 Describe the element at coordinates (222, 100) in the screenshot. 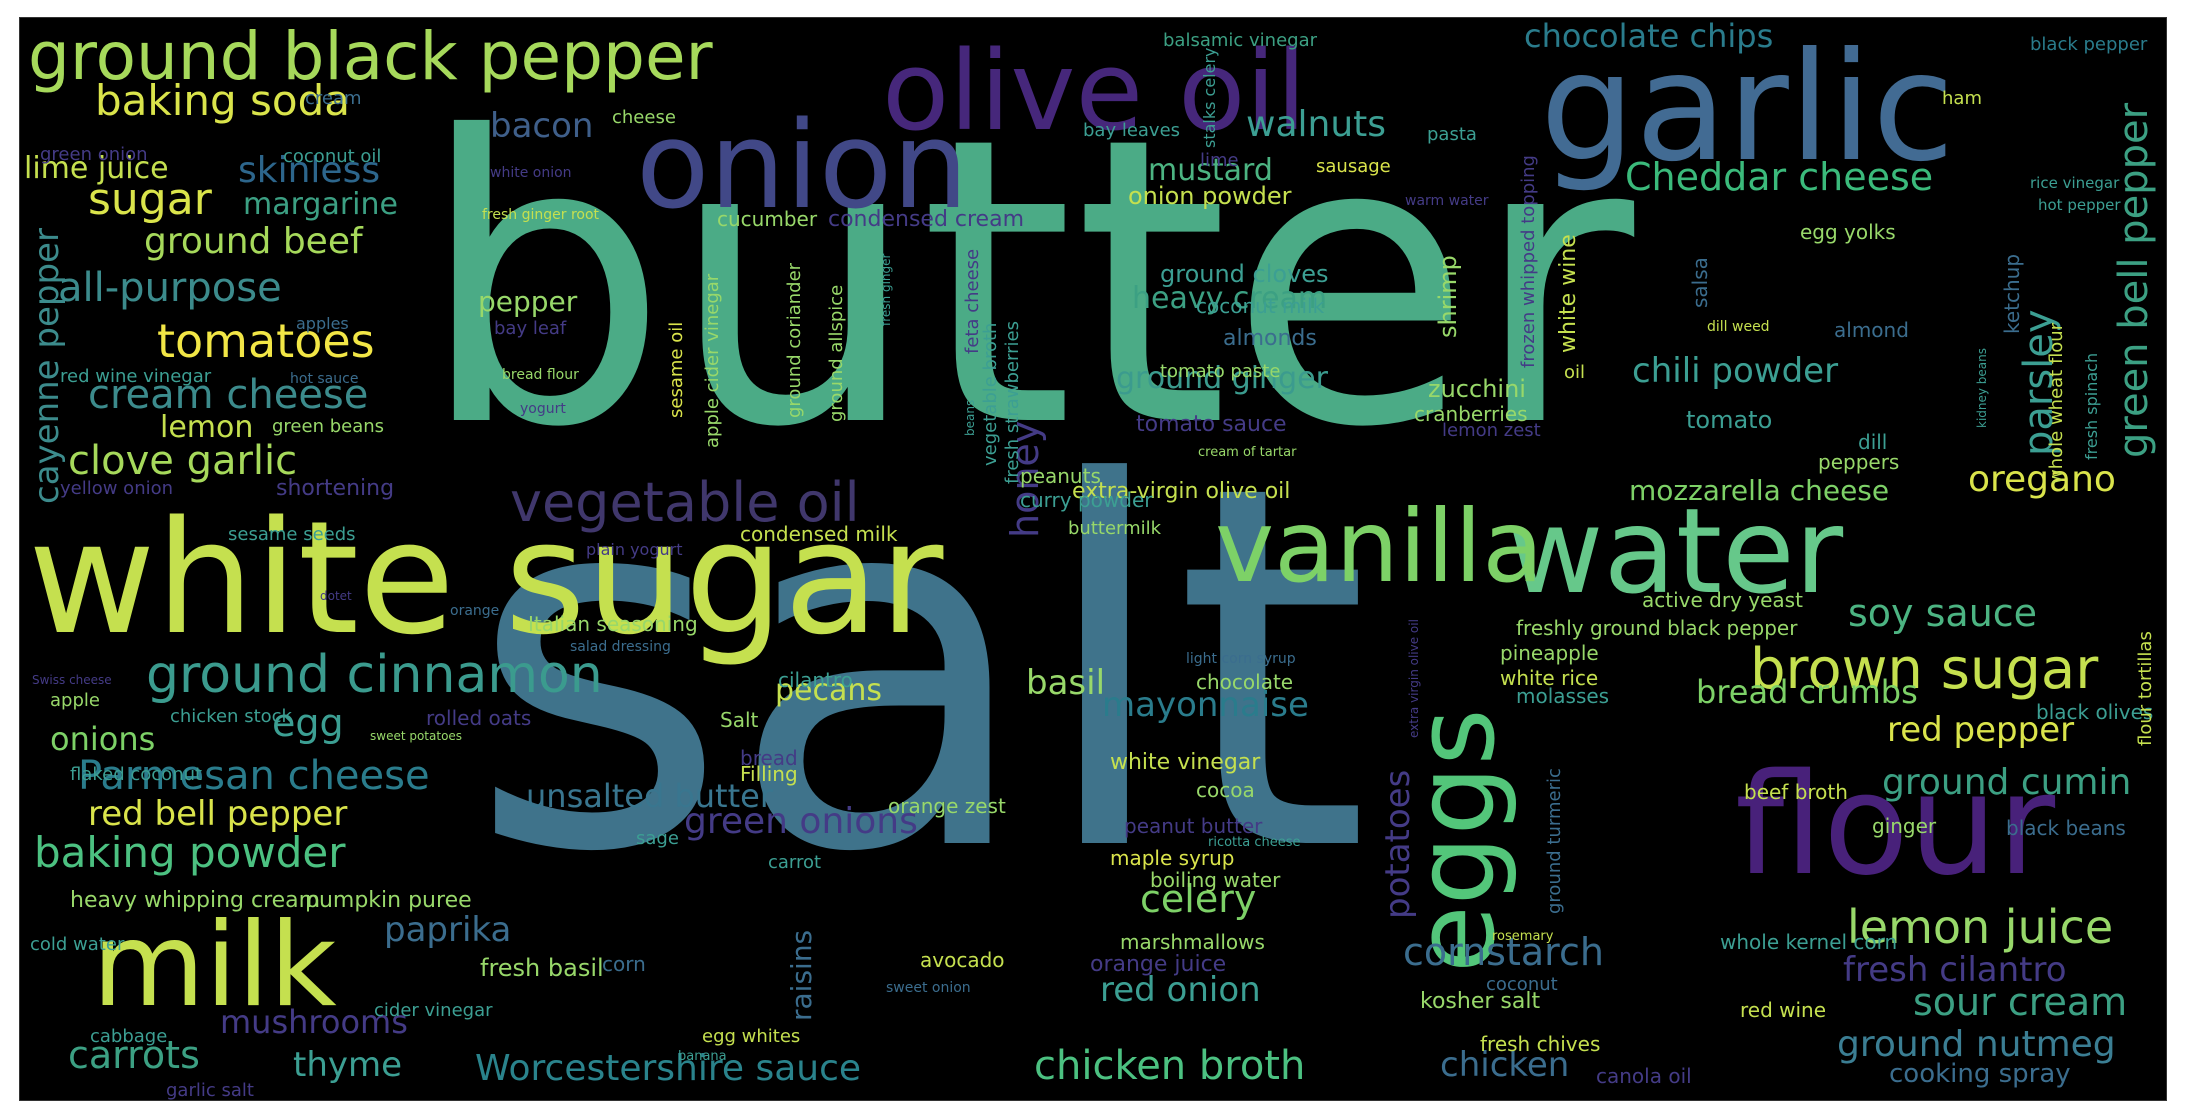

I see `word: baking soda` at that location.